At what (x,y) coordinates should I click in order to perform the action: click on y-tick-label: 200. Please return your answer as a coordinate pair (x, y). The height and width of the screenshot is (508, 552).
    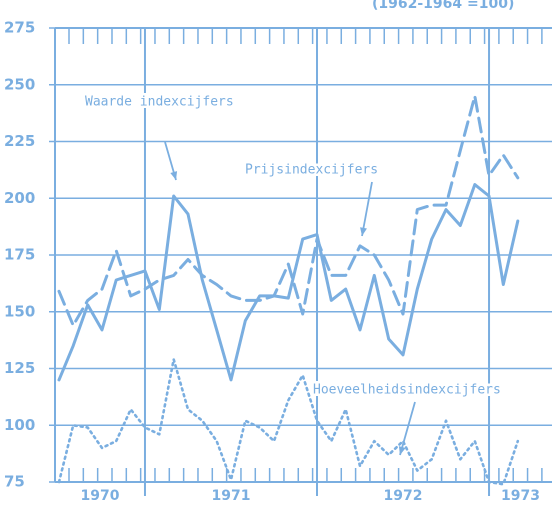
    Looking at the image, I should click on (19, 198).